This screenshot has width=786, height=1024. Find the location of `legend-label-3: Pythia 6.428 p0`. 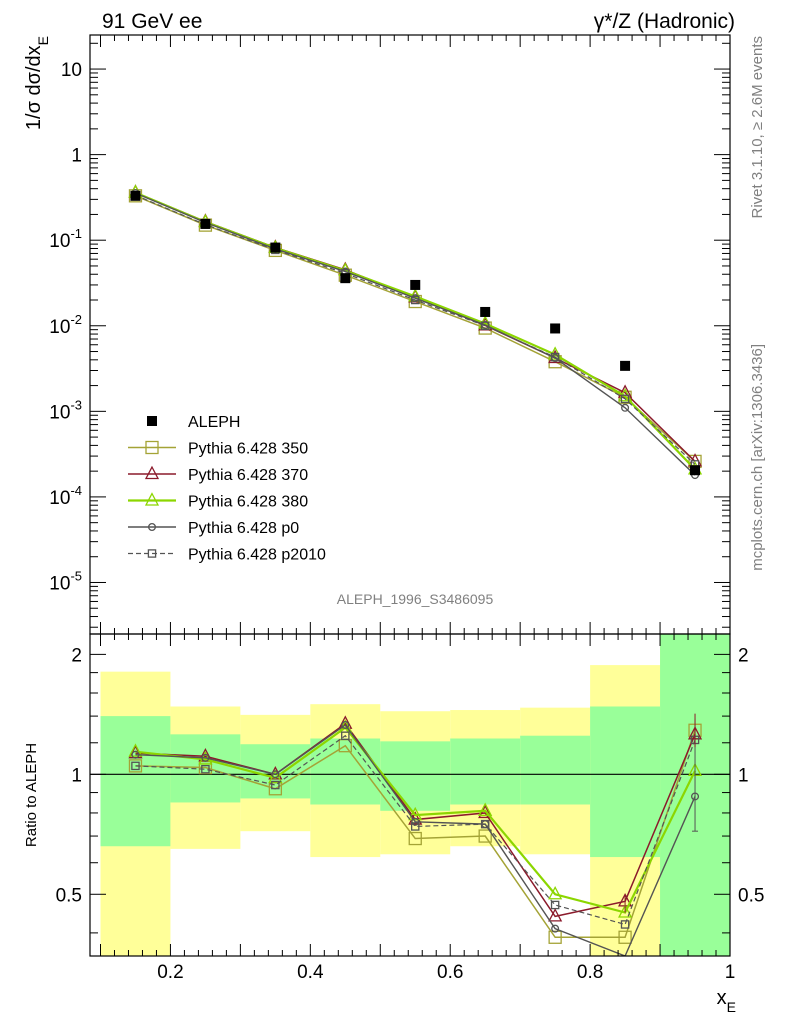

legend-label-3: Pythia 6.428 p0 is located at coordinates (243, 528).